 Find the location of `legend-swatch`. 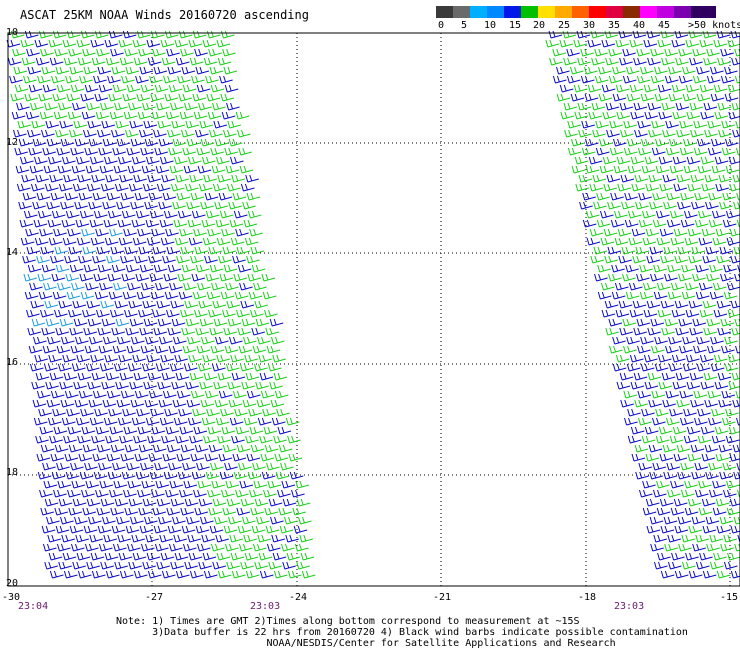

legend-swatch is located at coordinates (648, 12).